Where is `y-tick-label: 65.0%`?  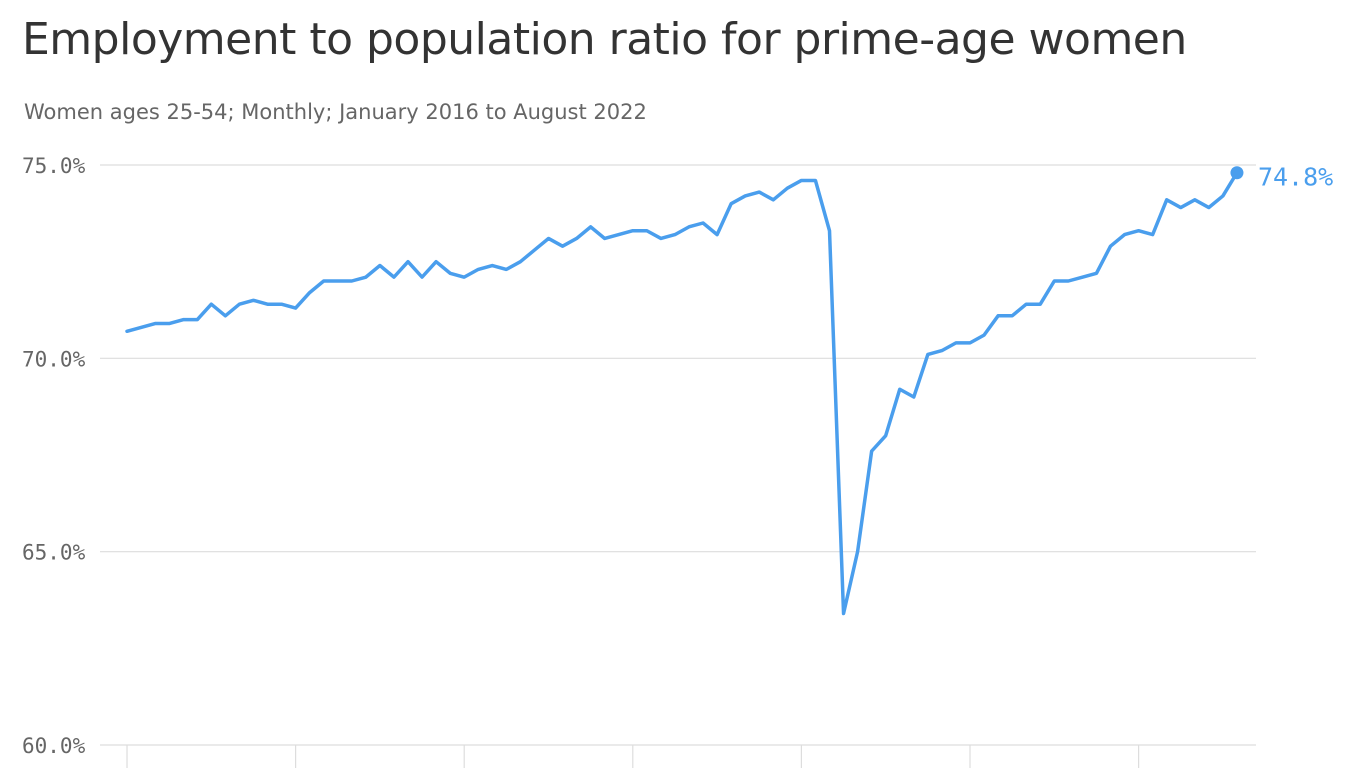 y-tick-label: 65.0% is located at coordinates (54, 553).